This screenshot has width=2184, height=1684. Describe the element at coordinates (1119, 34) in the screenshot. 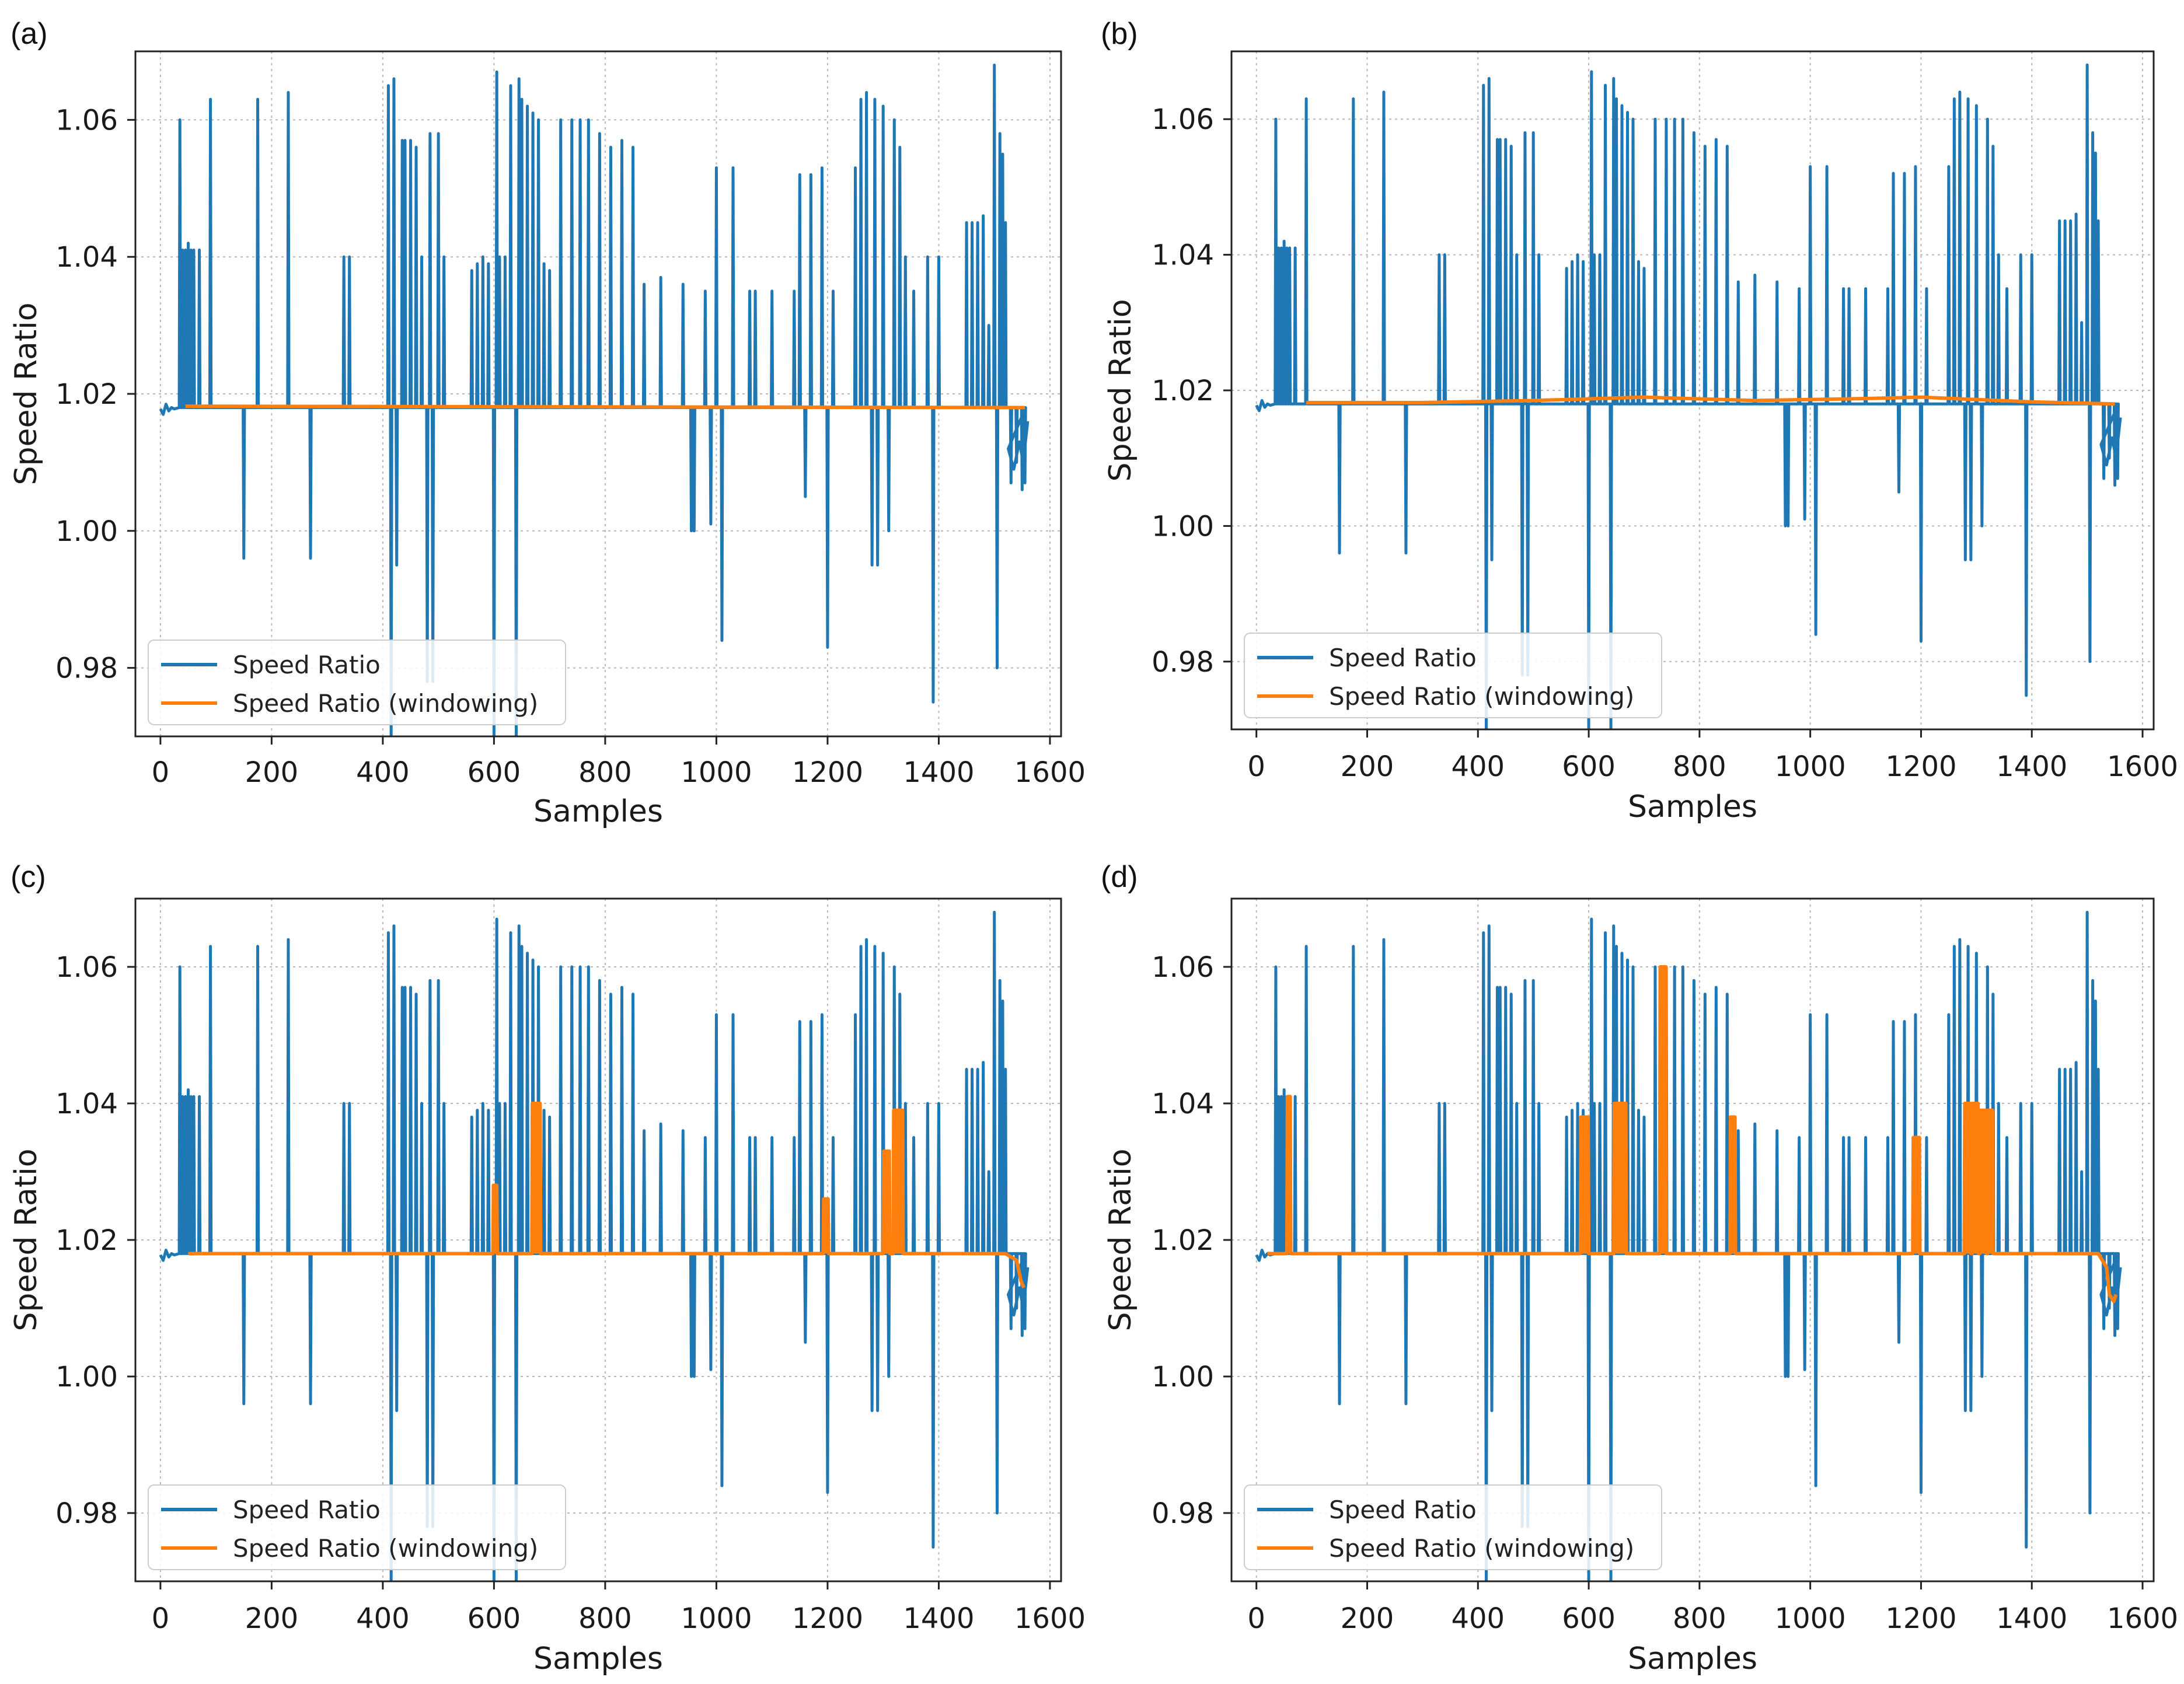

I see `panel-label: (b)` at that location.